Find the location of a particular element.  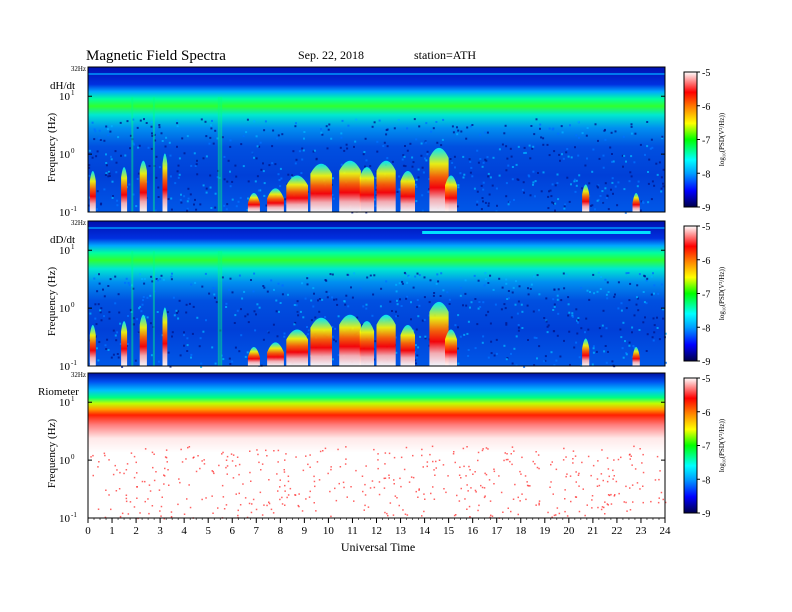

x-tick-label: 19 is located at coordinates (545, 531).